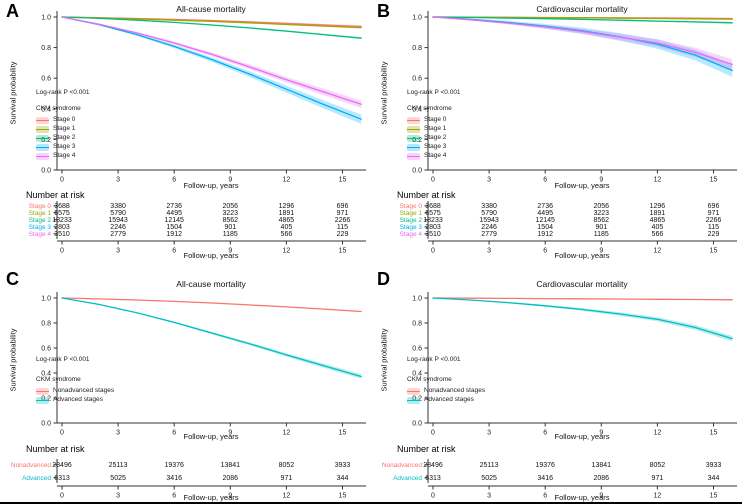  Describe the element at coordinates (714, 465) in the screenshot. I see `risk-value: 3933` at that location.